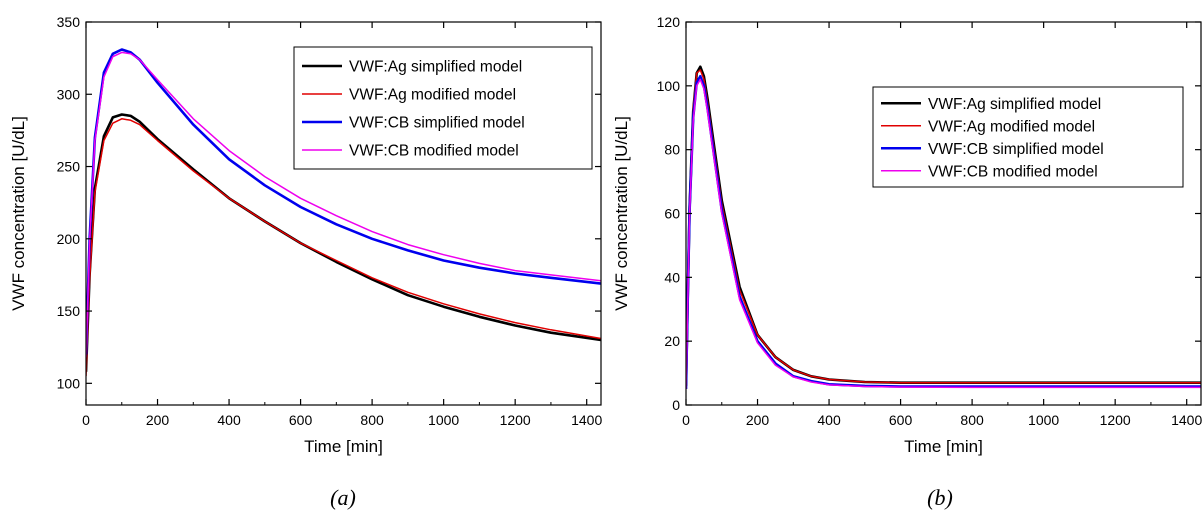  Describe the element at coordinates (343, 497) in the screenshot. I see `panel-caption: (a)` at that location.